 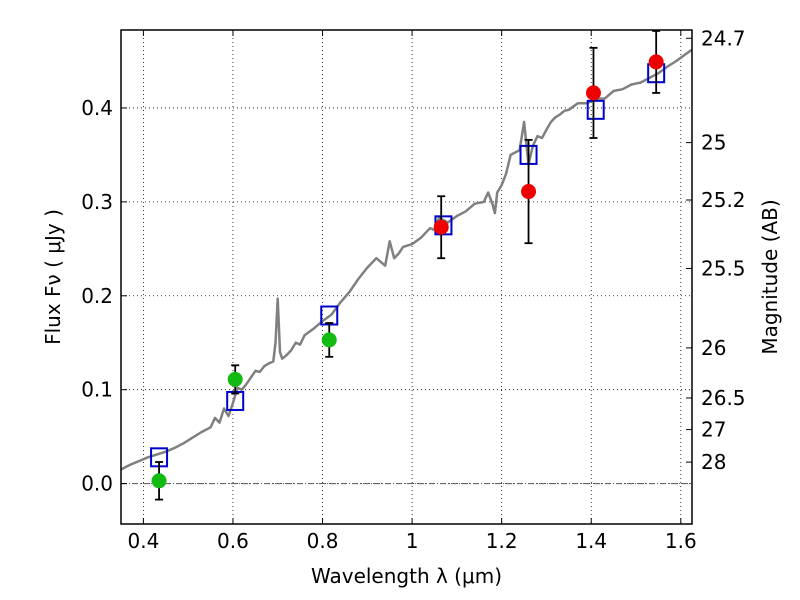 What do you see at coordinates (713, 348) in the screenshot?
I see `magnitude-tick-label: 26` at bounding box center [713, 348].